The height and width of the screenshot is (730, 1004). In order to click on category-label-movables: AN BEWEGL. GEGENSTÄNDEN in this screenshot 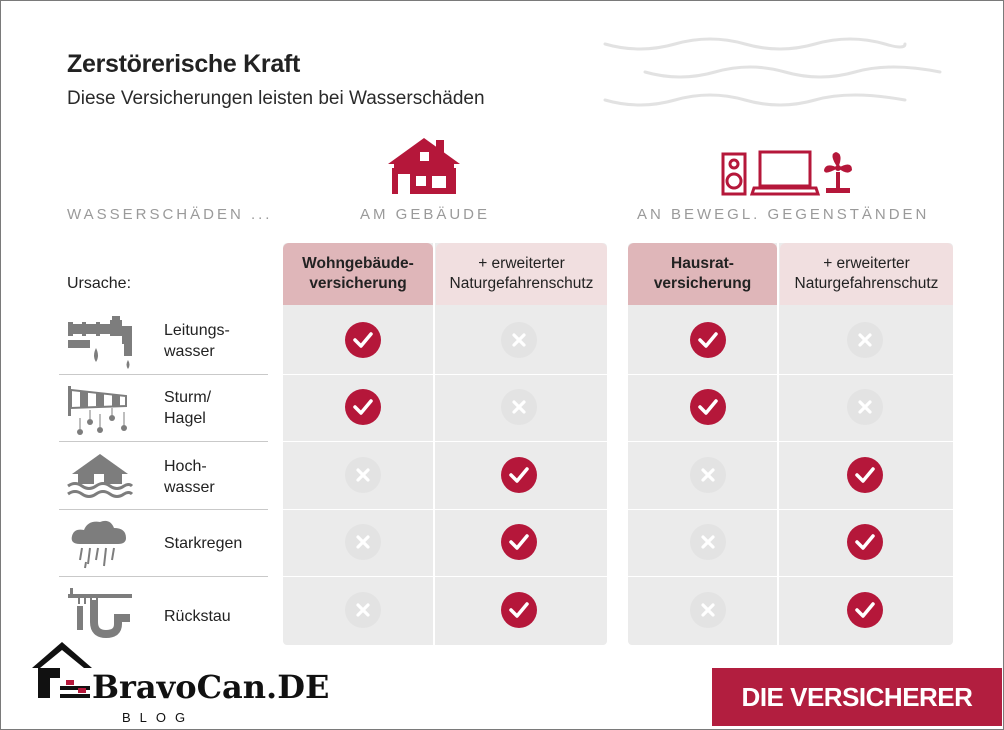, I will do `click(783, 214)`.